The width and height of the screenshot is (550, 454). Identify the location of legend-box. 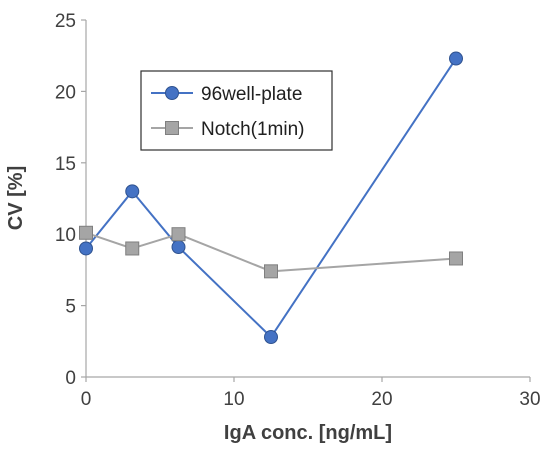
(236, 110).